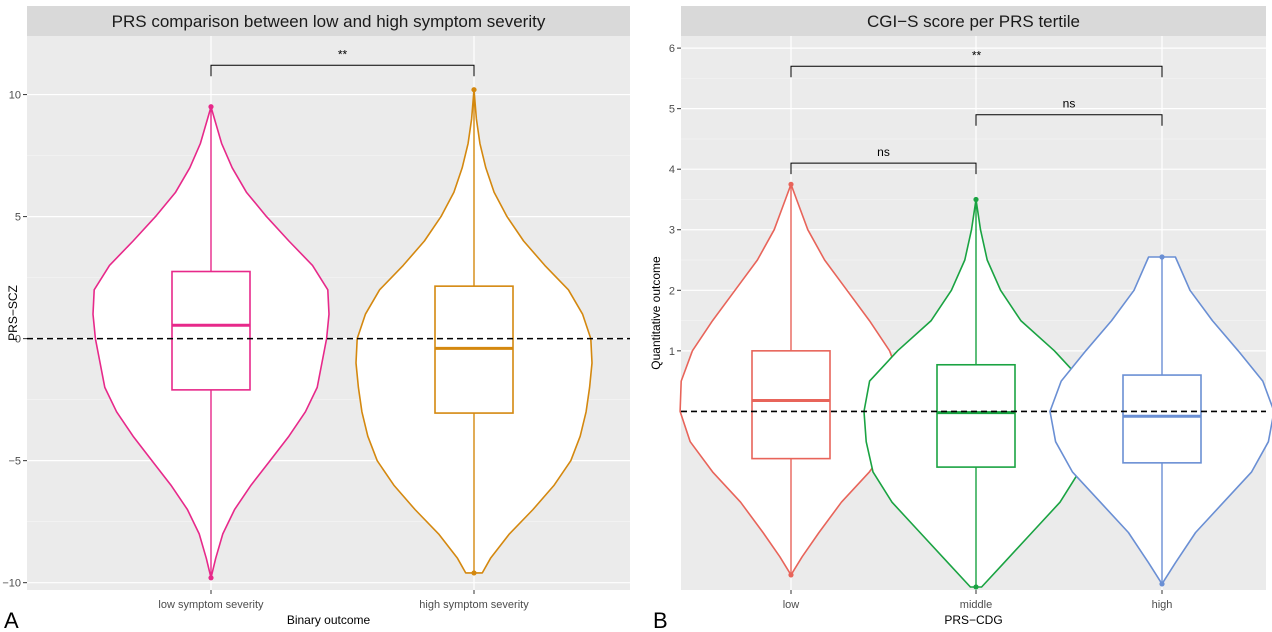  What do you see at coordinates (791, 605) in the screenshot?
I see `x-tick-label: low` at bounding box center [791, 605].